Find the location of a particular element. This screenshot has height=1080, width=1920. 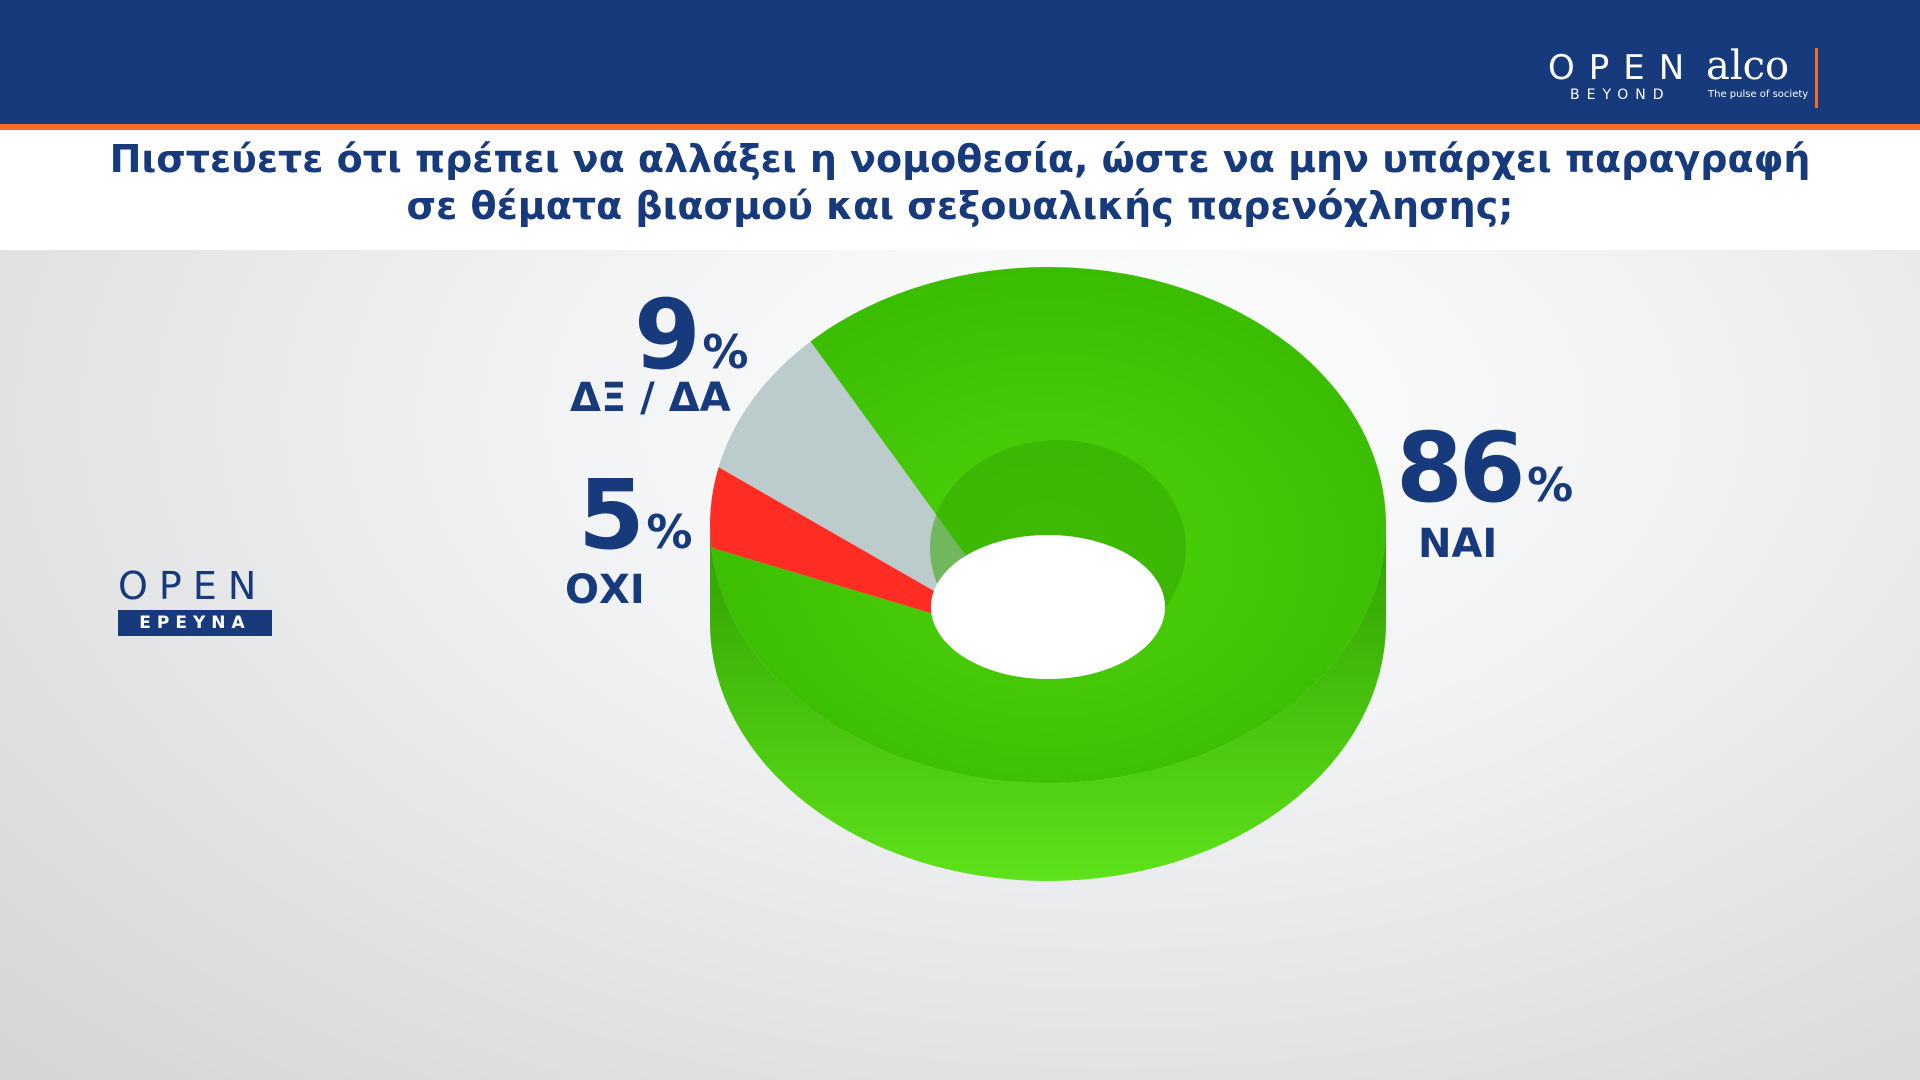

label-nai: 86 % is located at coordinates (1484, 468).